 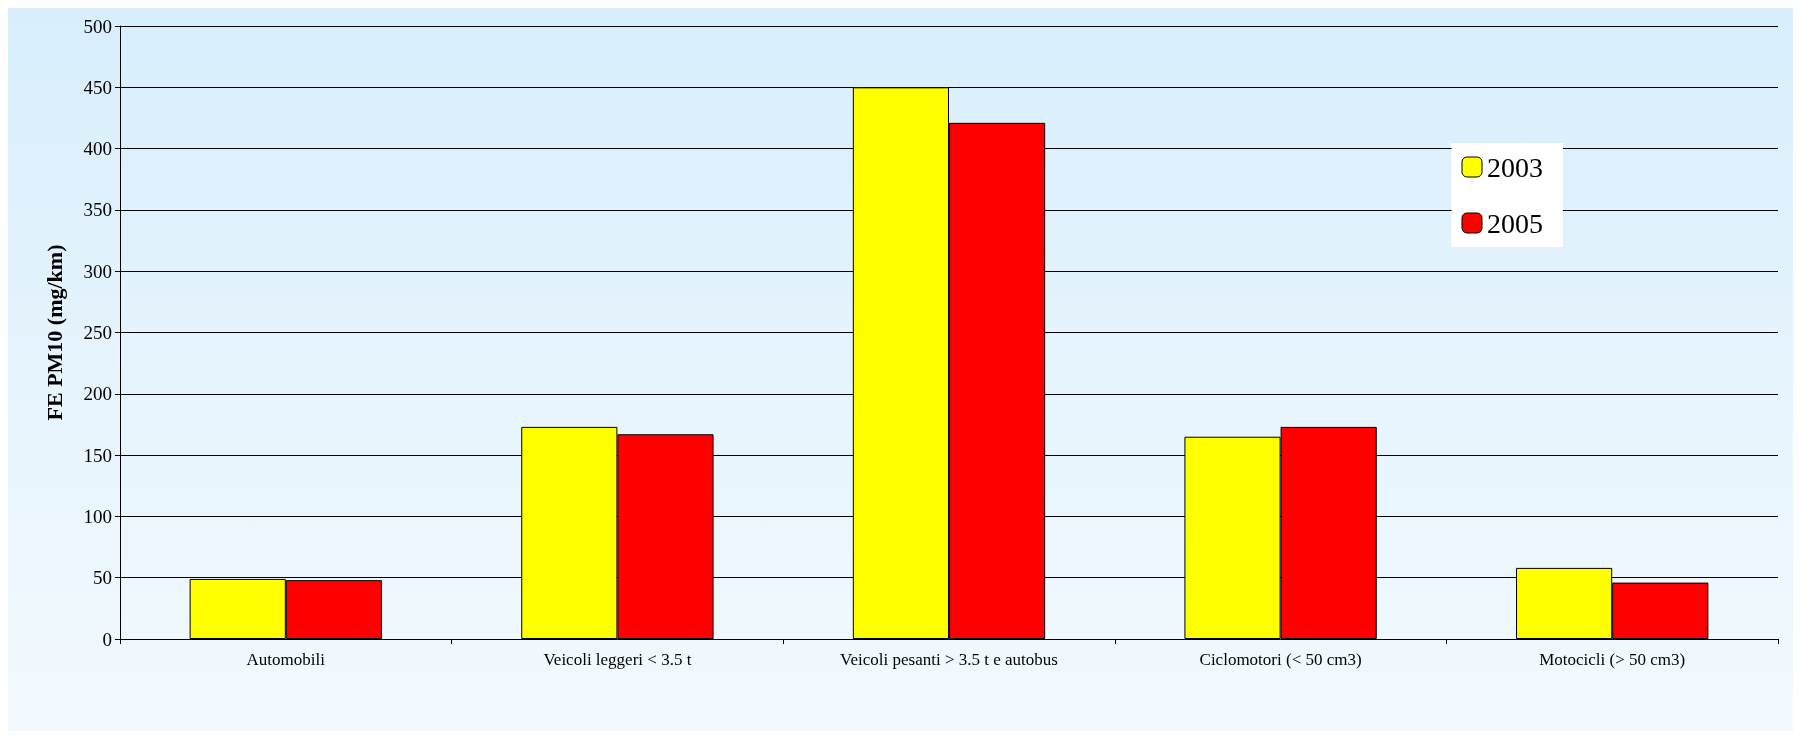 What do you see at coordinates (97, 394) in the screenshot?
I see `y-tick-label: 200` at bounding box center [97, 394].